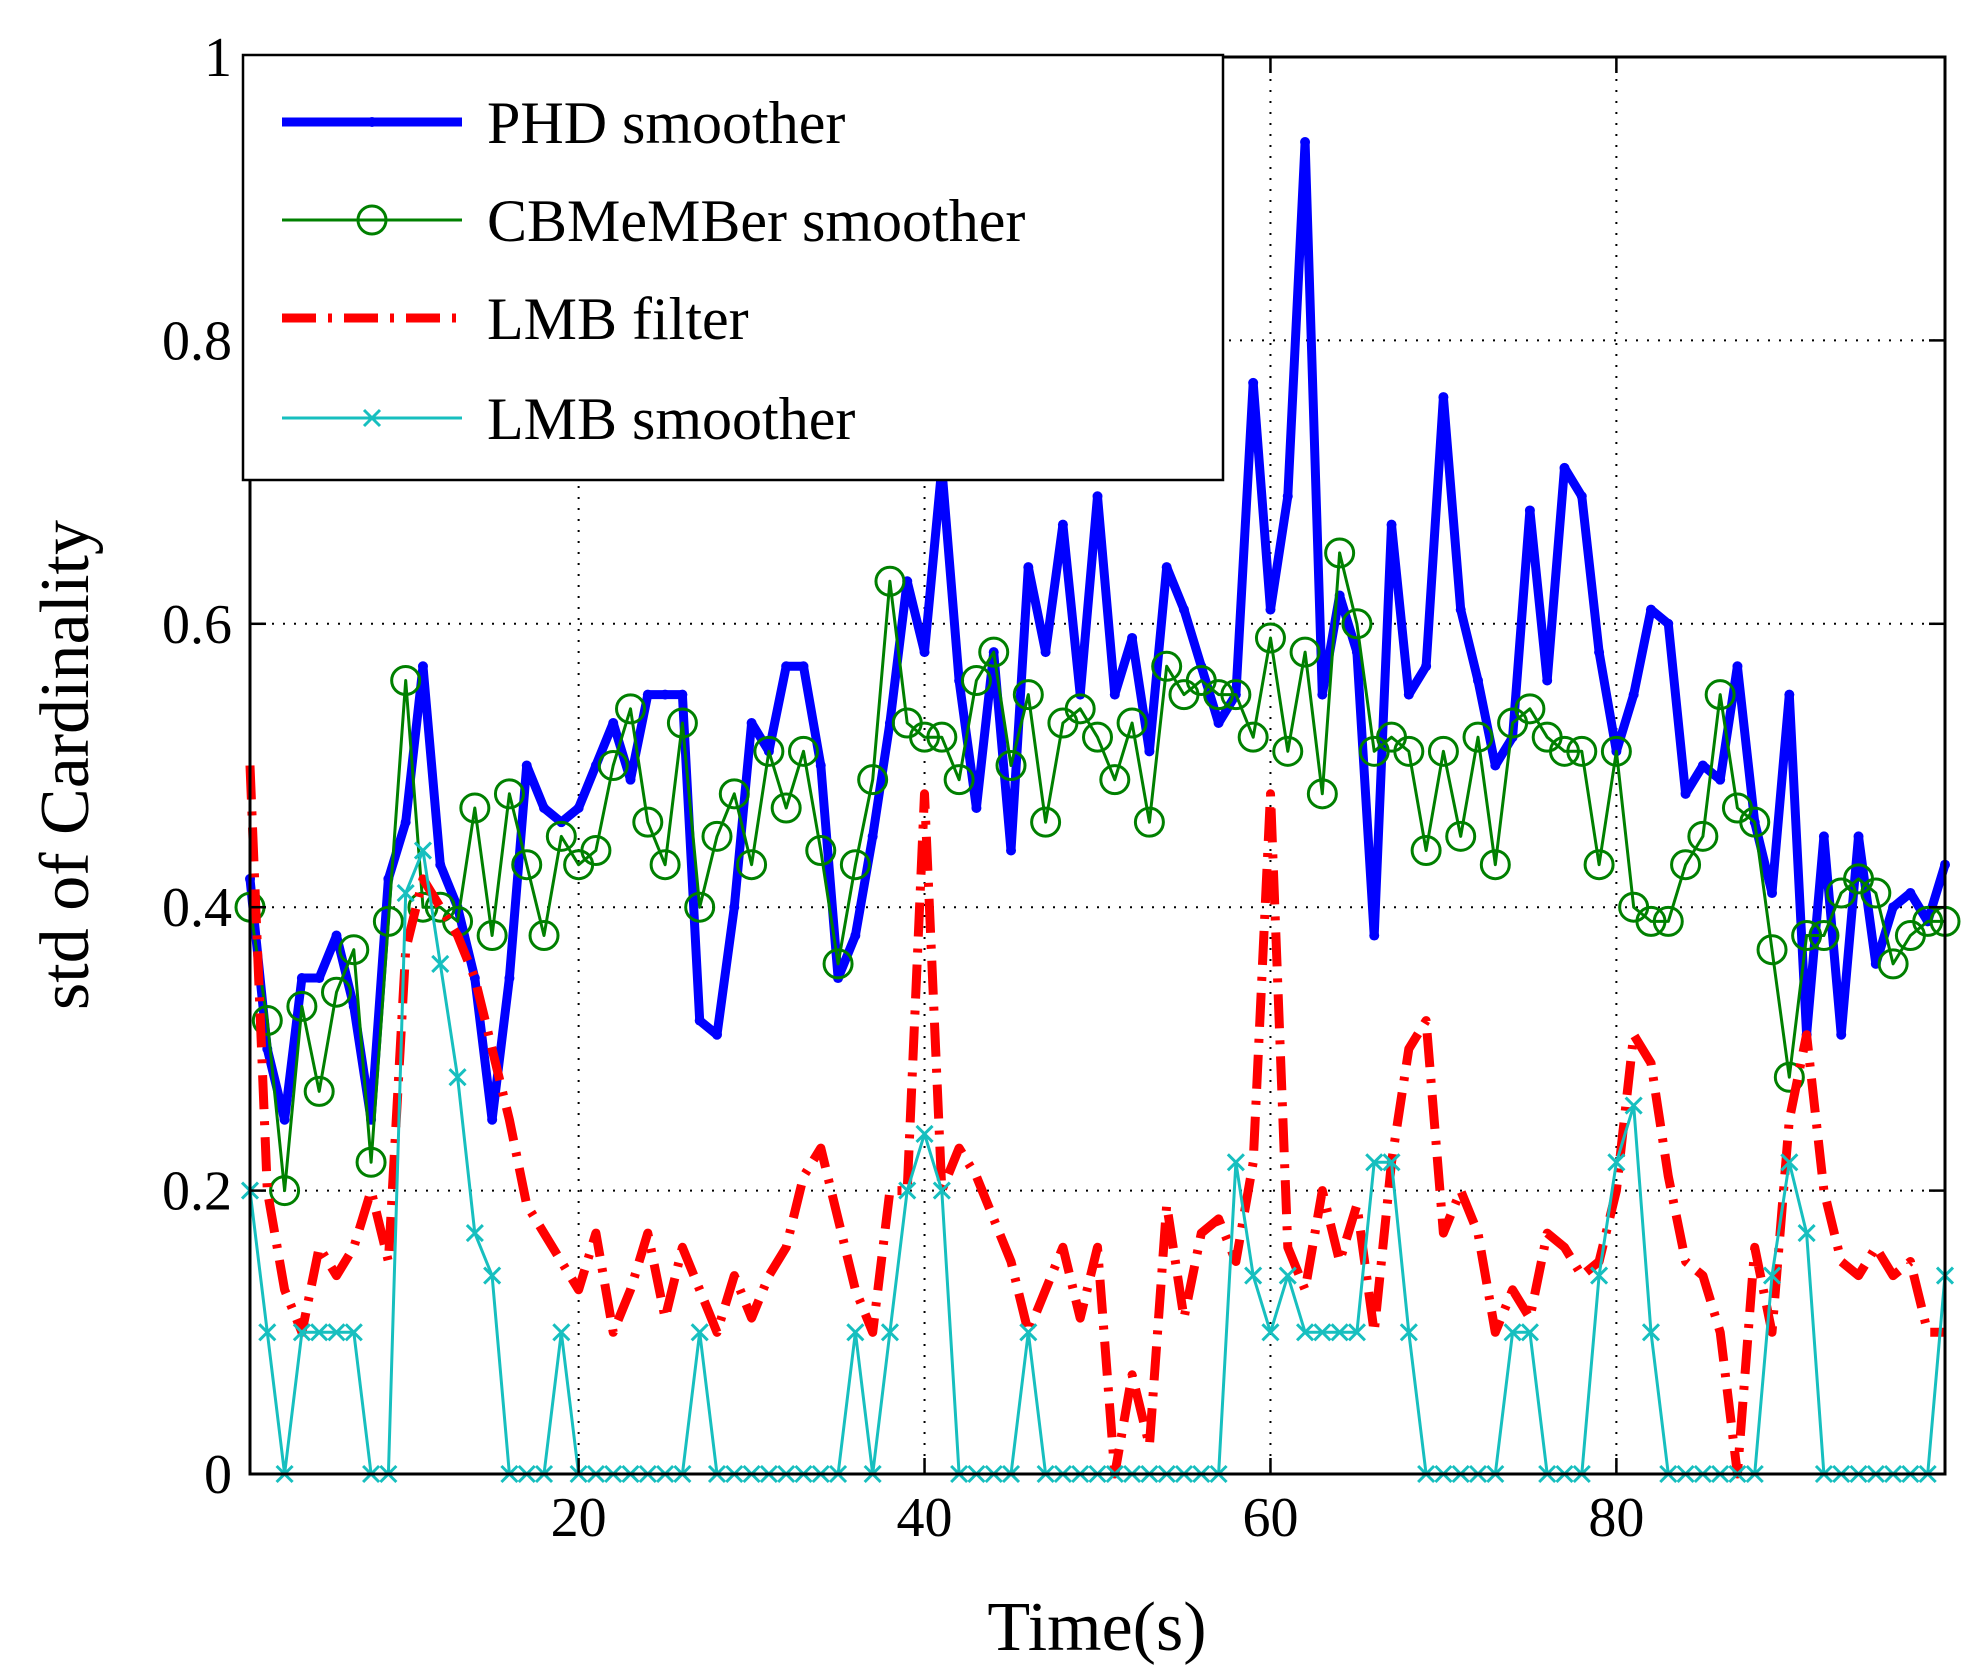 This screenshot has width=1974, height=1676. Describe the element at coordinates (218, 1475) in the screenshot. I see `y-tick-label: 0` at that location.